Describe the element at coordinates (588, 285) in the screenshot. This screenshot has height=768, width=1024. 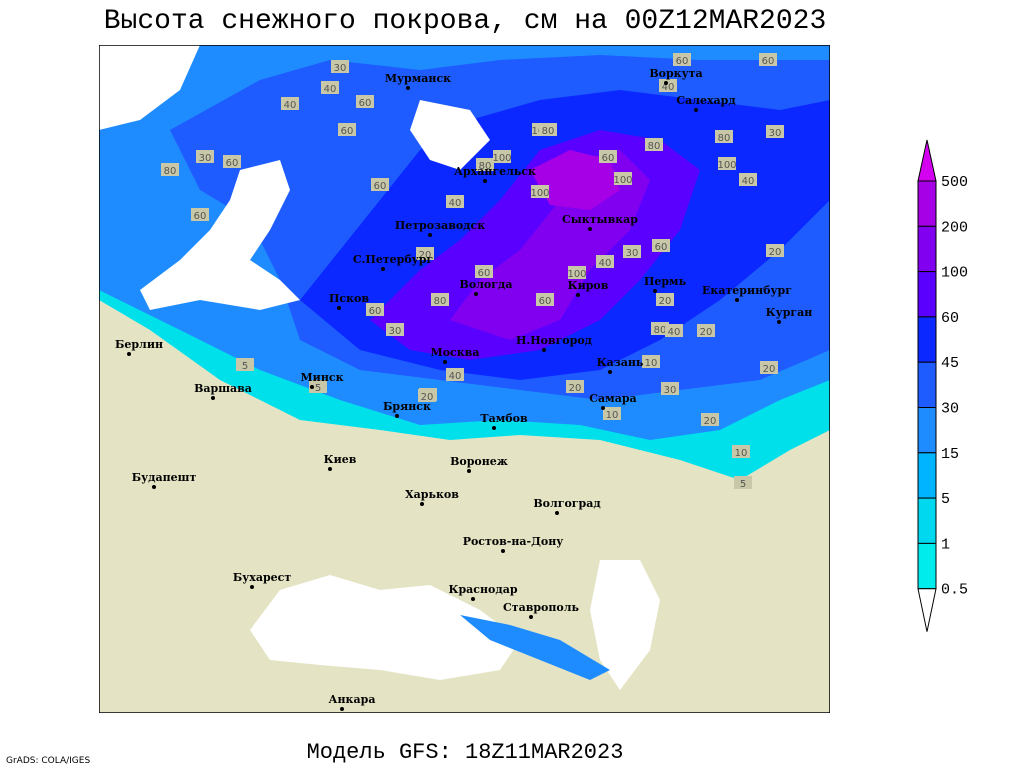
I see `city-label: Киров` at that location.